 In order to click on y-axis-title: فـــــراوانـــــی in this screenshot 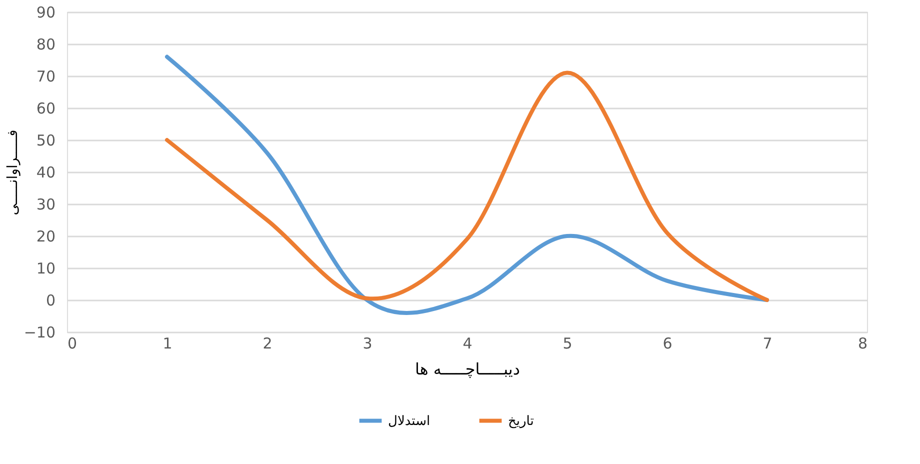, I will do `click(12, 173)`.